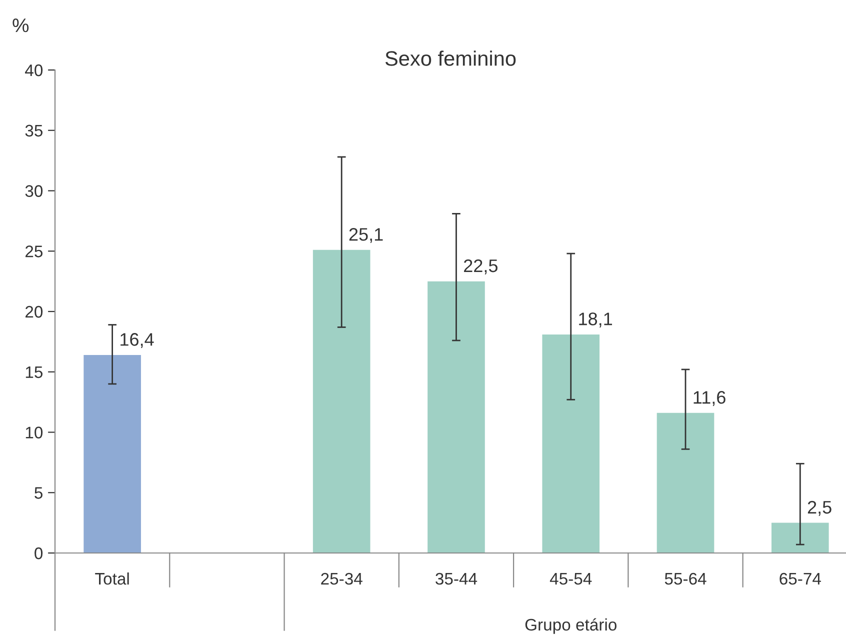 This screenshot has height=635, width=846. Describe the element at coordinates (38, 553) in the screenshot. I see `y-tick-label: 0` at that location.